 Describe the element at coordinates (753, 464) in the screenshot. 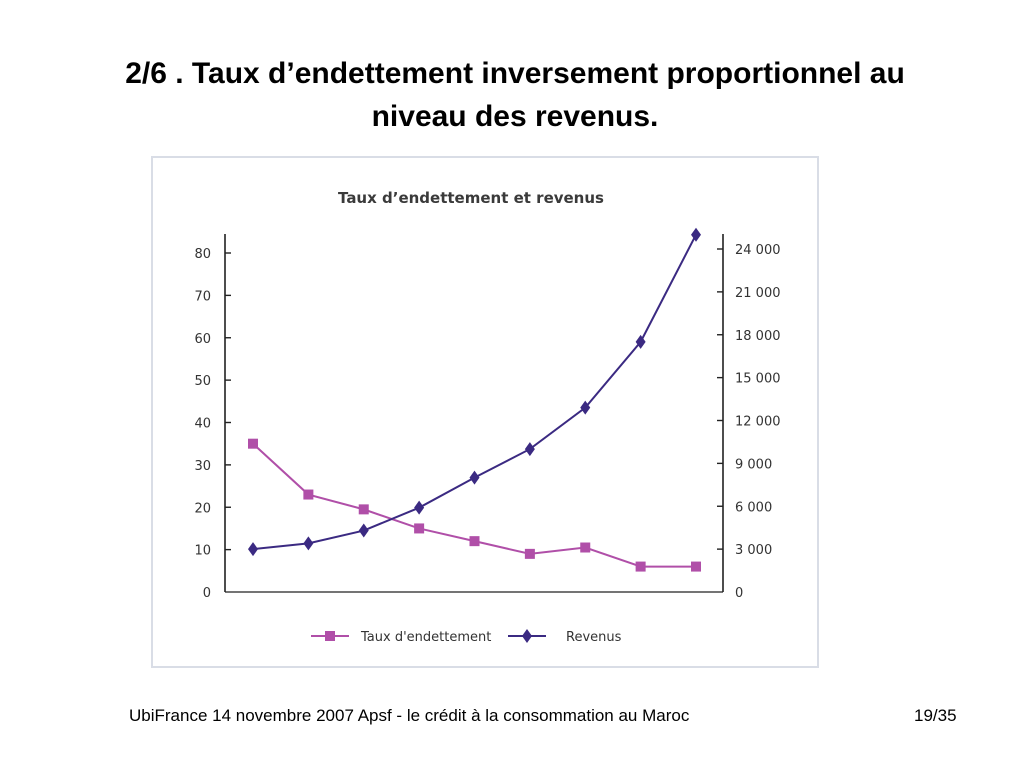

I see `right-axis-tick-label: 9 000` at that location.